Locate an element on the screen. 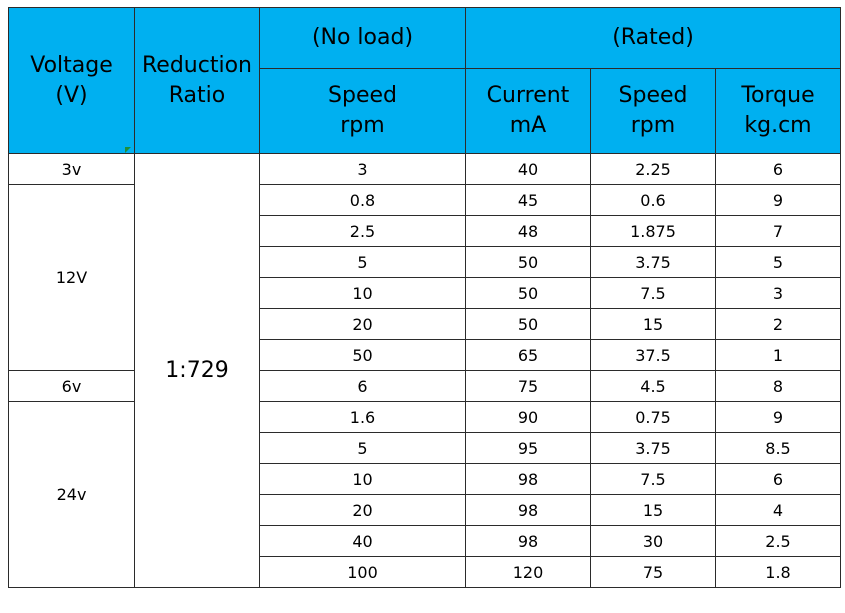 The width and height of the screenshot is (845, 613). torque-cell: 5 is located at coordinates (778, 262).